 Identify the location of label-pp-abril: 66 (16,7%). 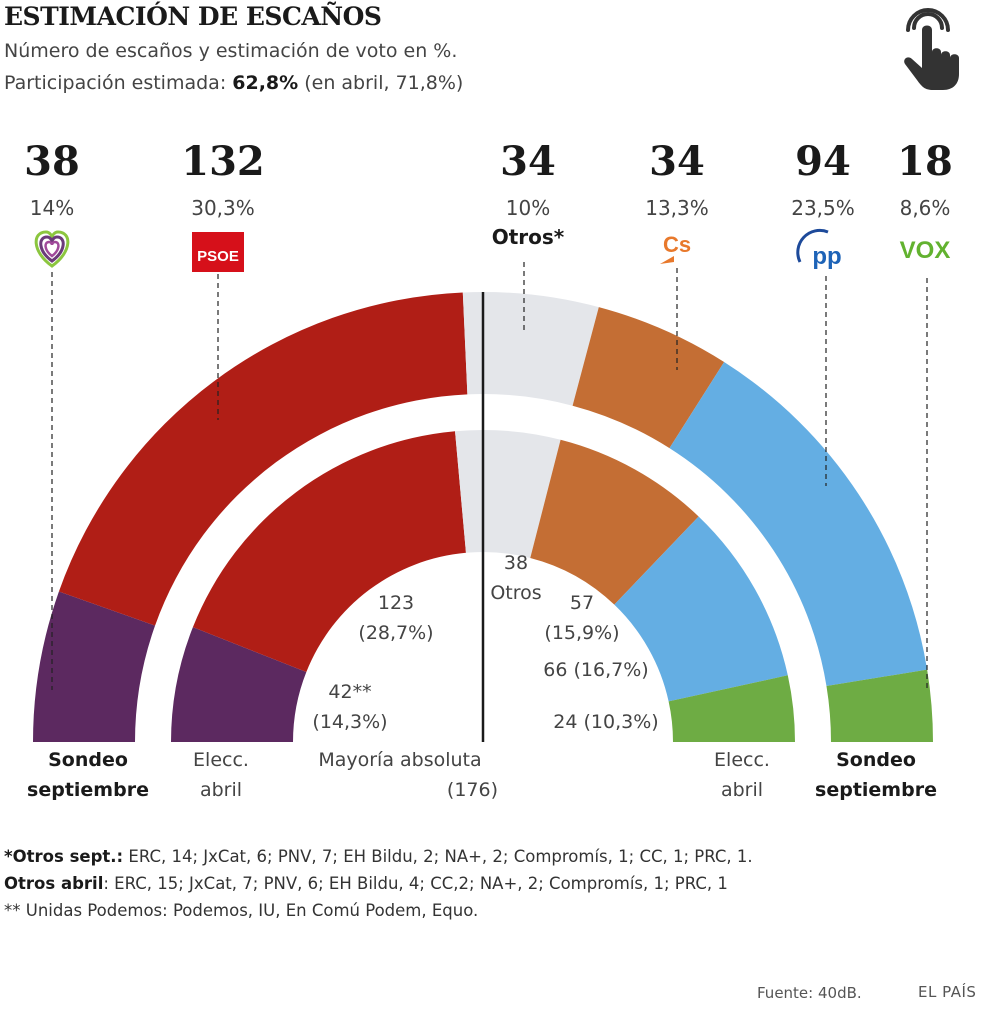
(595, 670).